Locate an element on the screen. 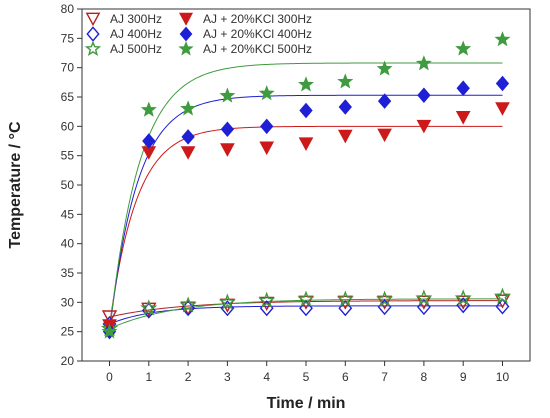  y-tick-label: 80 is located at coordinates (68, 9).